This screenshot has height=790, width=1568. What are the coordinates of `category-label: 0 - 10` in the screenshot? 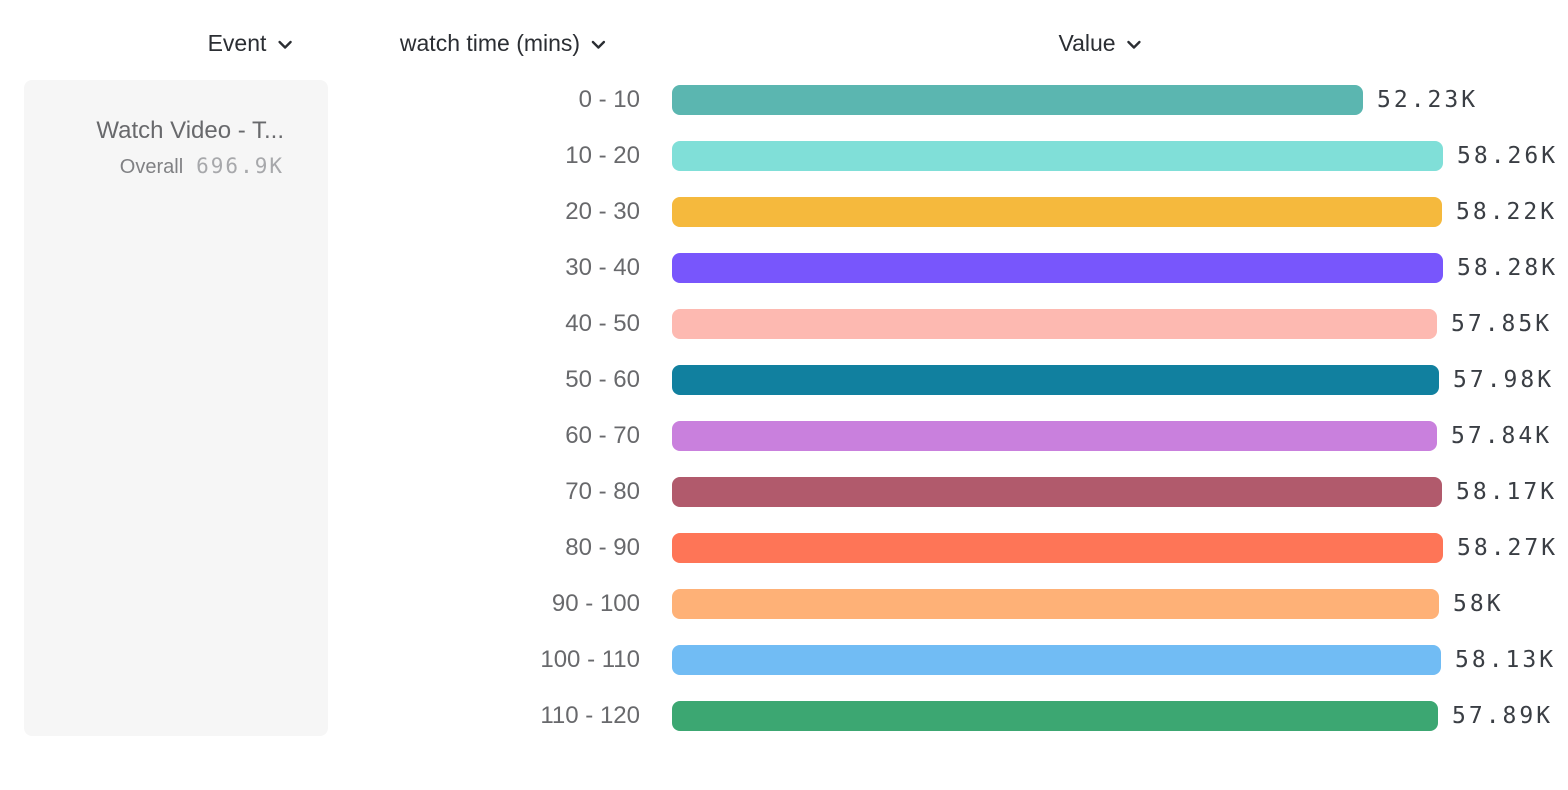 It's located at (609, 99).